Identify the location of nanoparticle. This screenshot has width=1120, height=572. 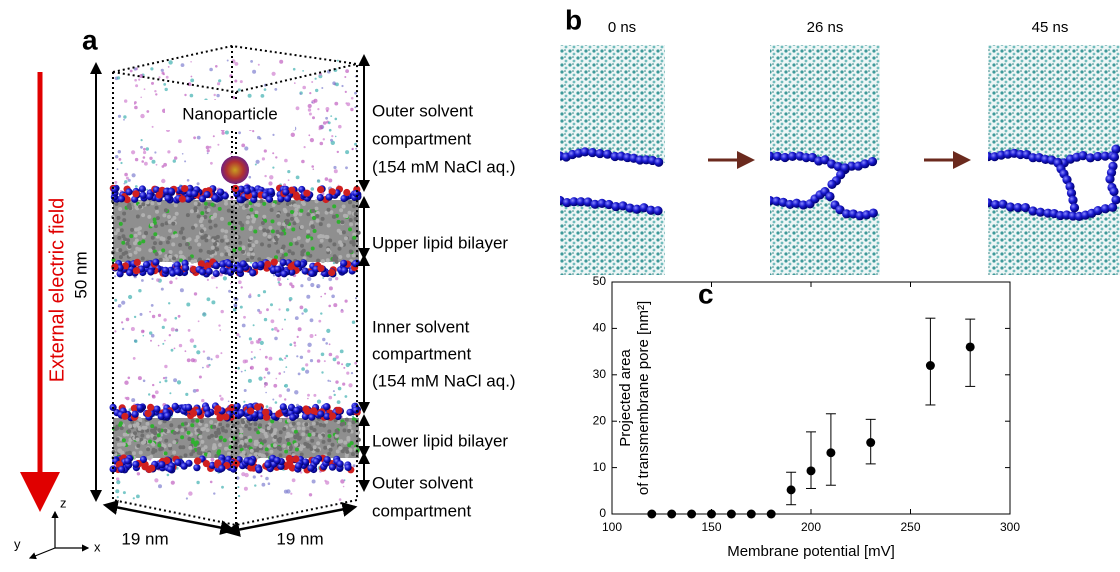
(235, 170).